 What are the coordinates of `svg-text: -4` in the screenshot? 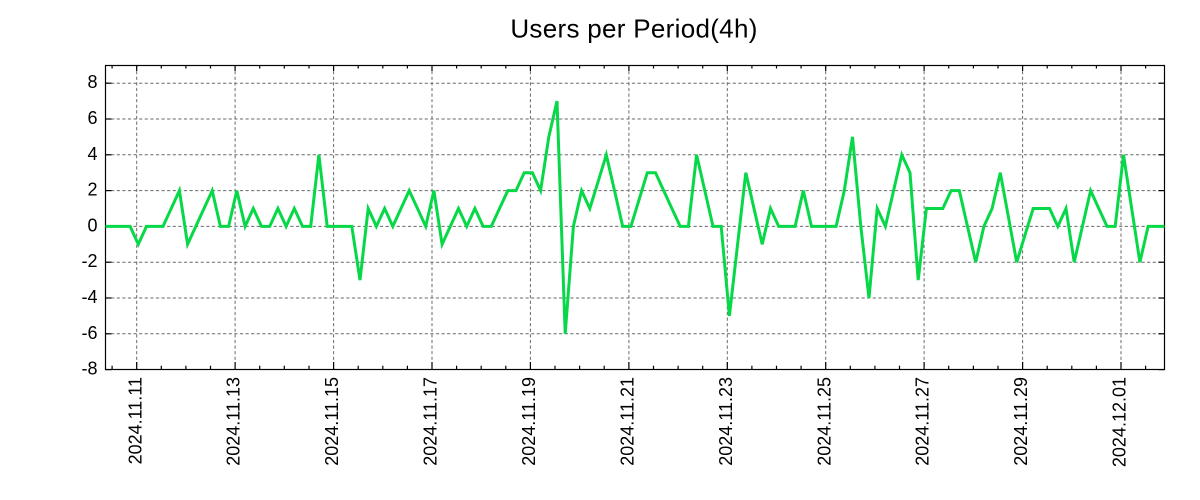 It's located at (89, 297).